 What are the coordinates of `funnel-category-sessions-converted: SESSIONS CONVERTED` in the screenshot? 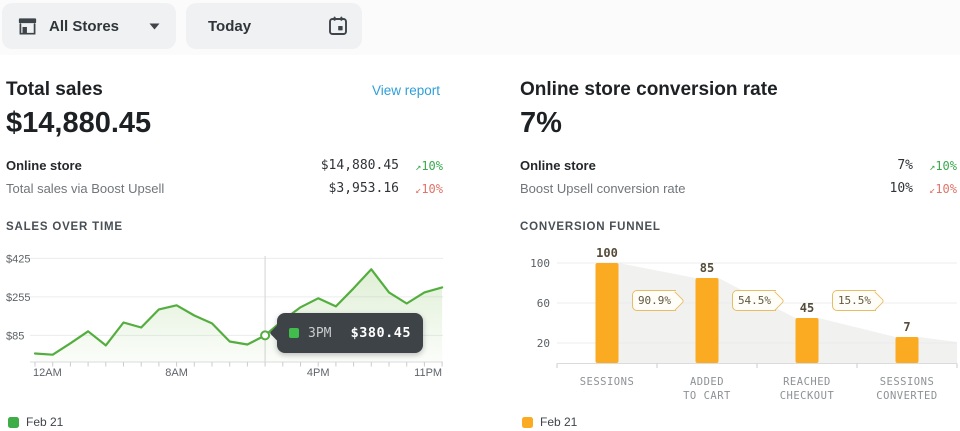 It's located at (907, 389).